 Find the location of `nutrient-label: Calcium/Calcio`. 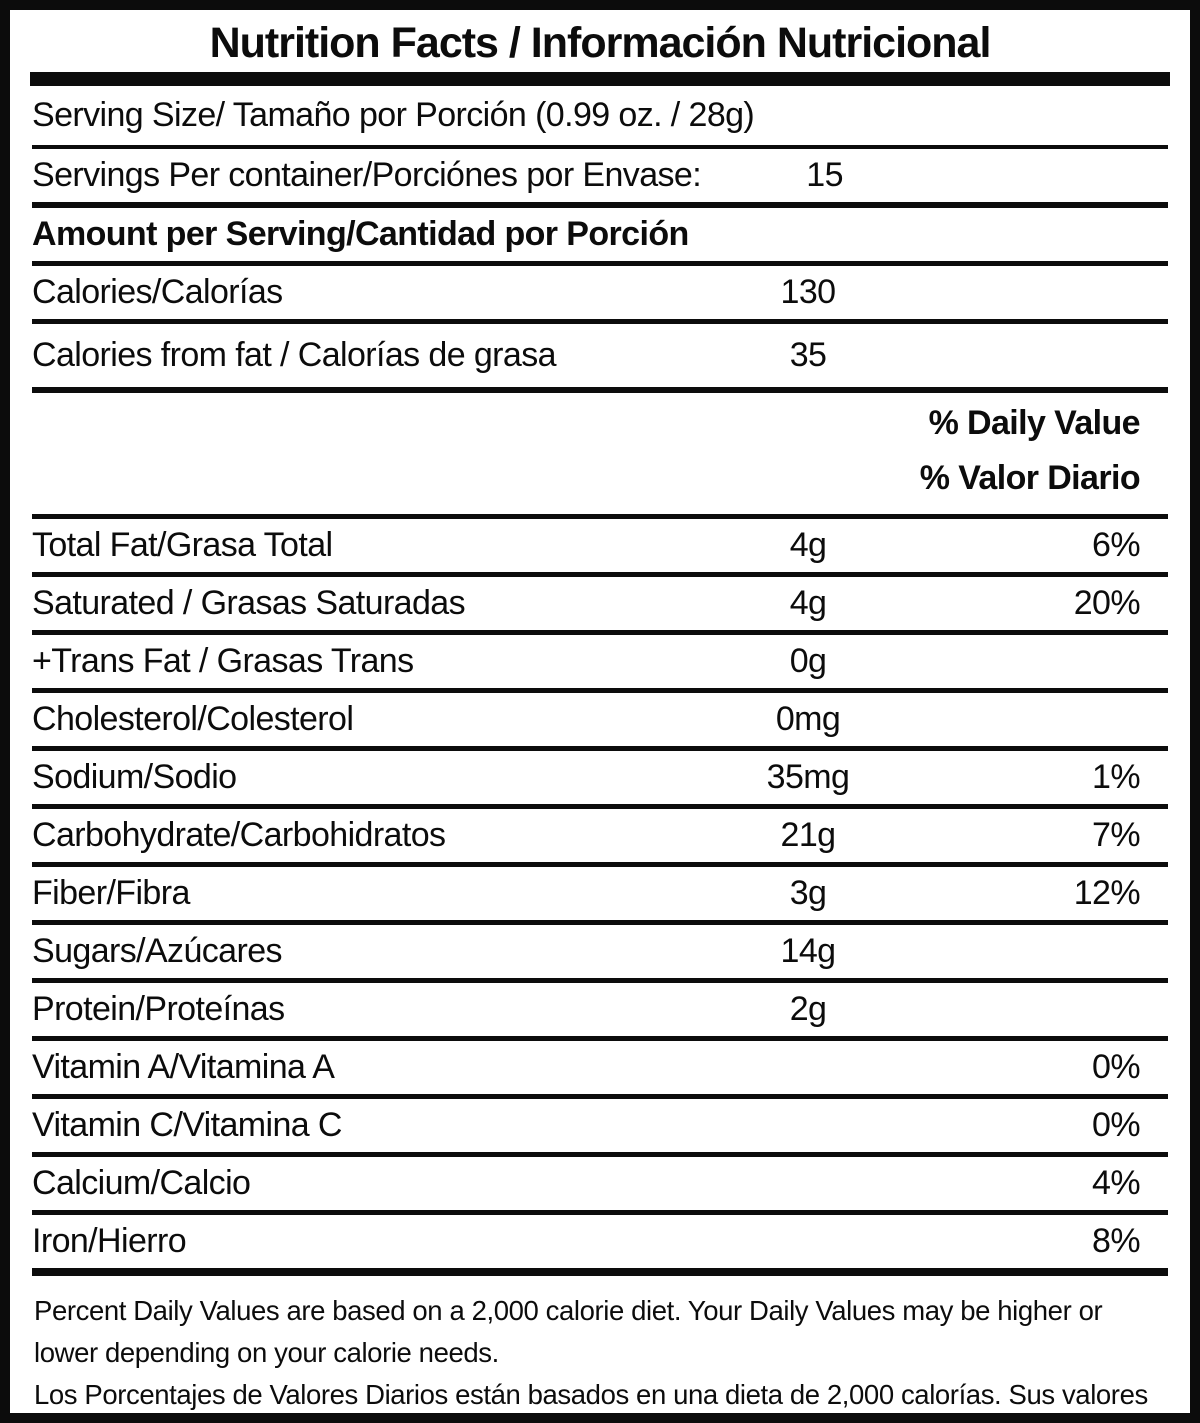

nutrient-label: Calcium/Calcio is located at coordinates (141, 1183).